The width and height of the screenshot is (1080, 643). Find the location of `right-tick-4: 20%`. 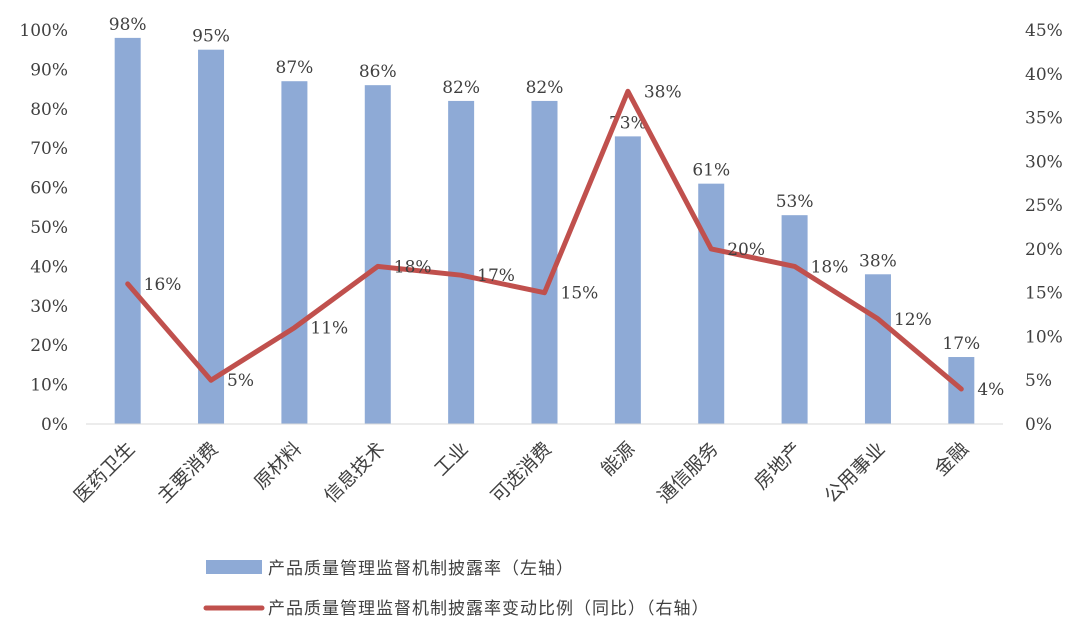

right-tick-4: 20% is located at coordinates (1044, 250).